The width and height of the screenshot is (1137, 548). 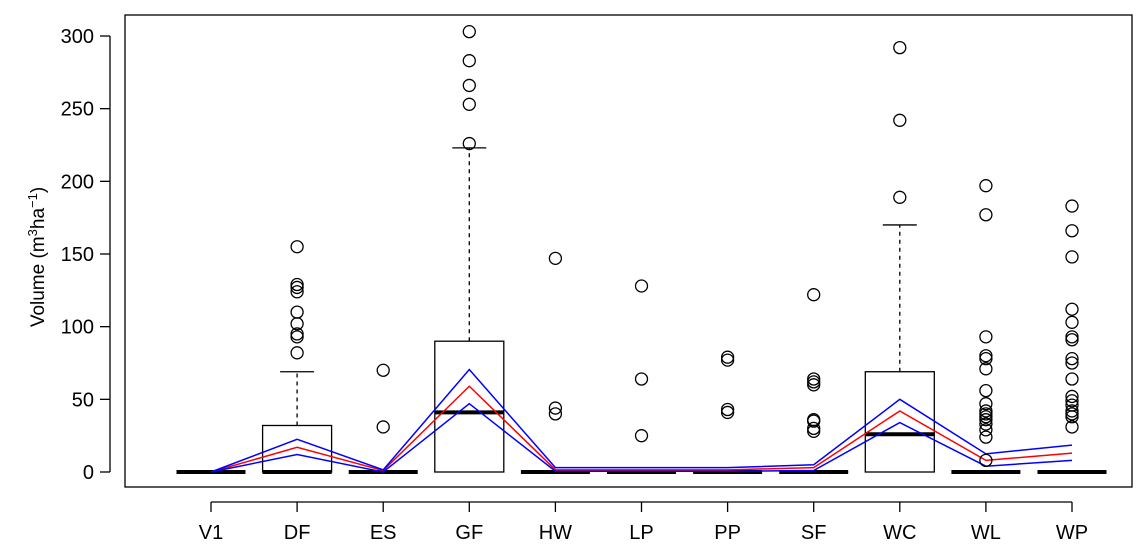 What do you see at coordinates (469, 406) in the screenshot?
I see `box-body` at bounding box center [469, 406].